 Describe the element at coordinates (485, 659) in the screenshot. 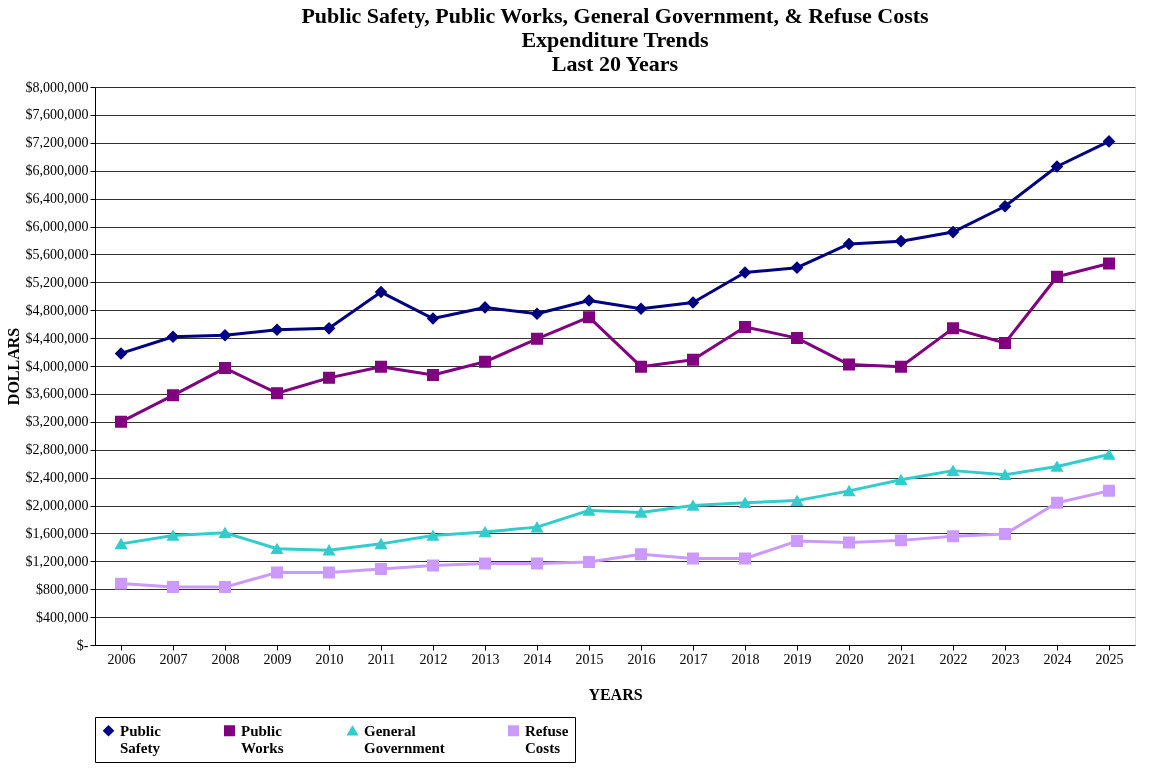

I see `x-tick-label: 2013` at that location.